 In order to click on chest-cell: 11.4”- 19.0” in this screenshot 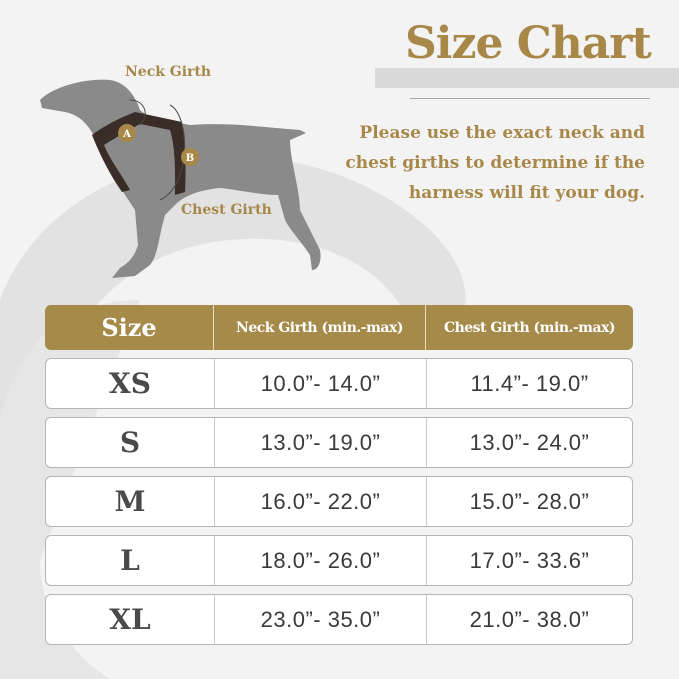, I will do `click(529, 383)`.